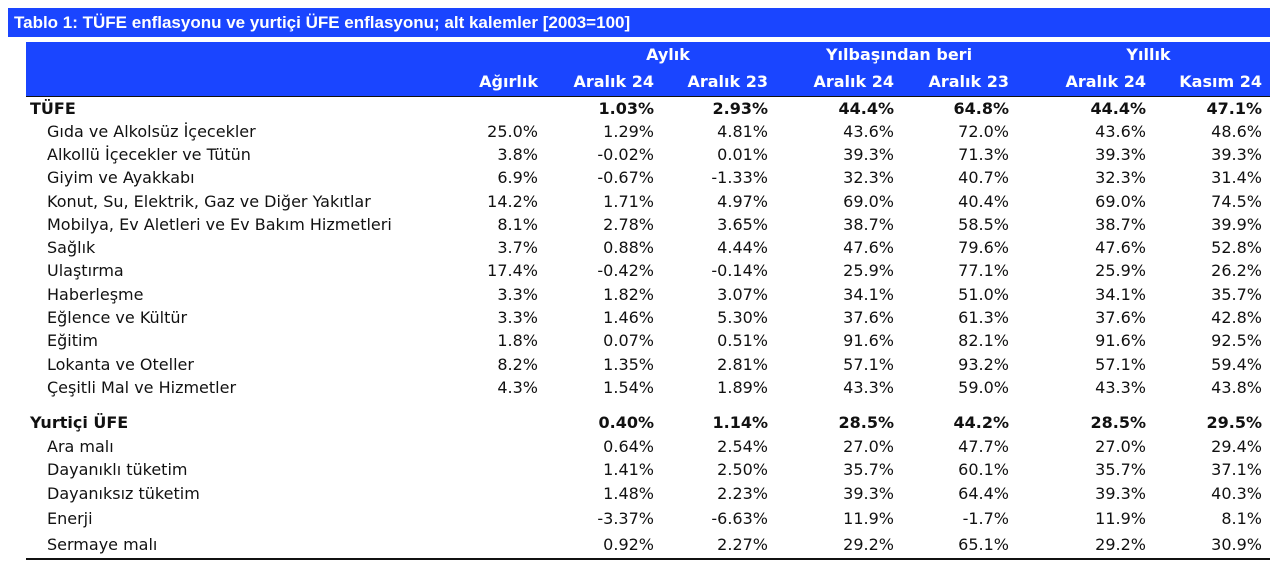  Describe the element at coordinates (983, 154) in the screenshot. I see `cell-ytd-aralik-23: 71.3%` at that location.